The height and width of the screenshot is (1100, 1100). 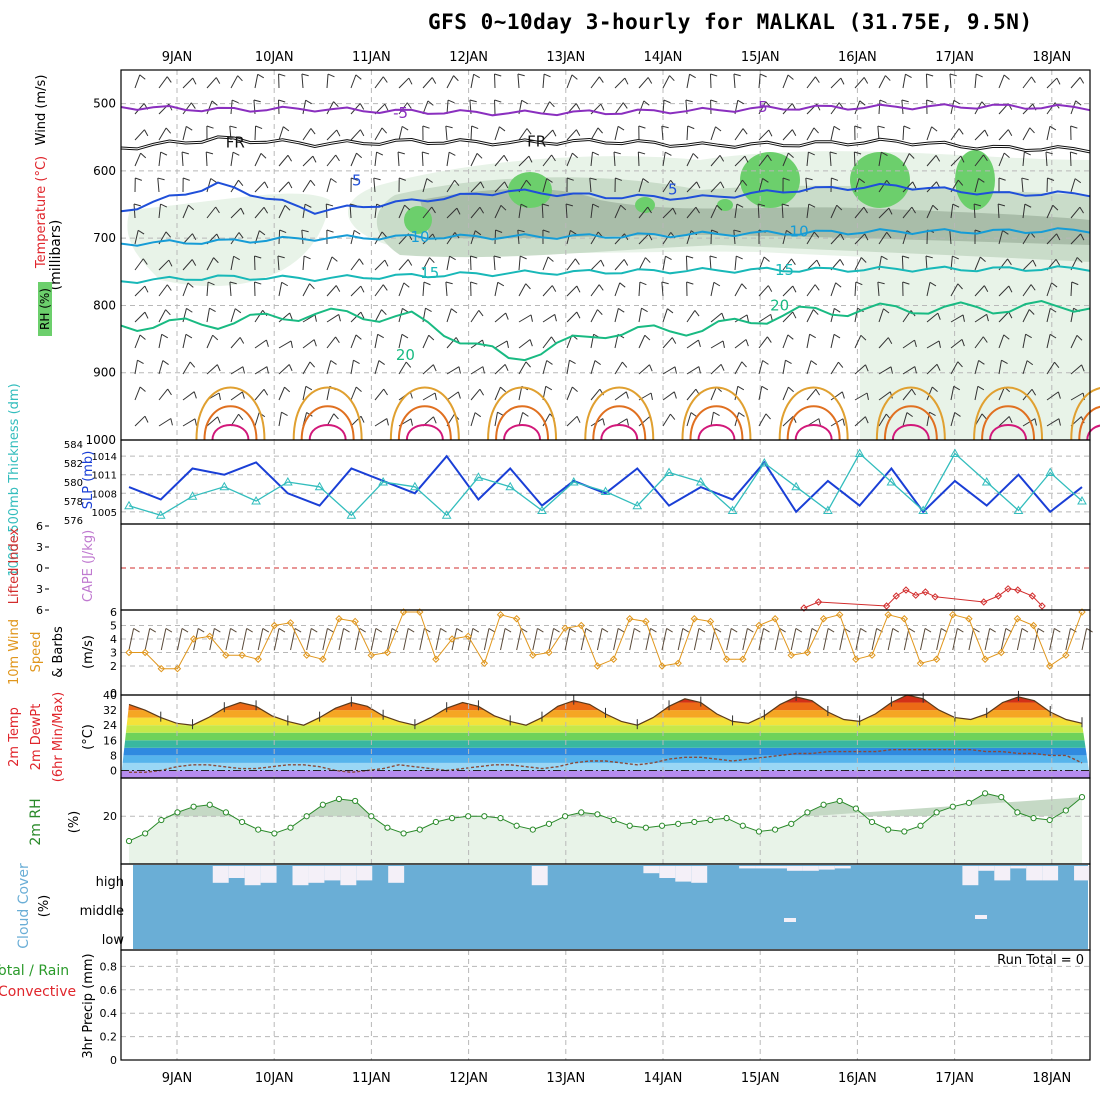 What do you see at coordinates (1051, 1078) in the screenshot?
I see `x-date-label-bottom: 18JAN` at bounding box center [1051, 1078].